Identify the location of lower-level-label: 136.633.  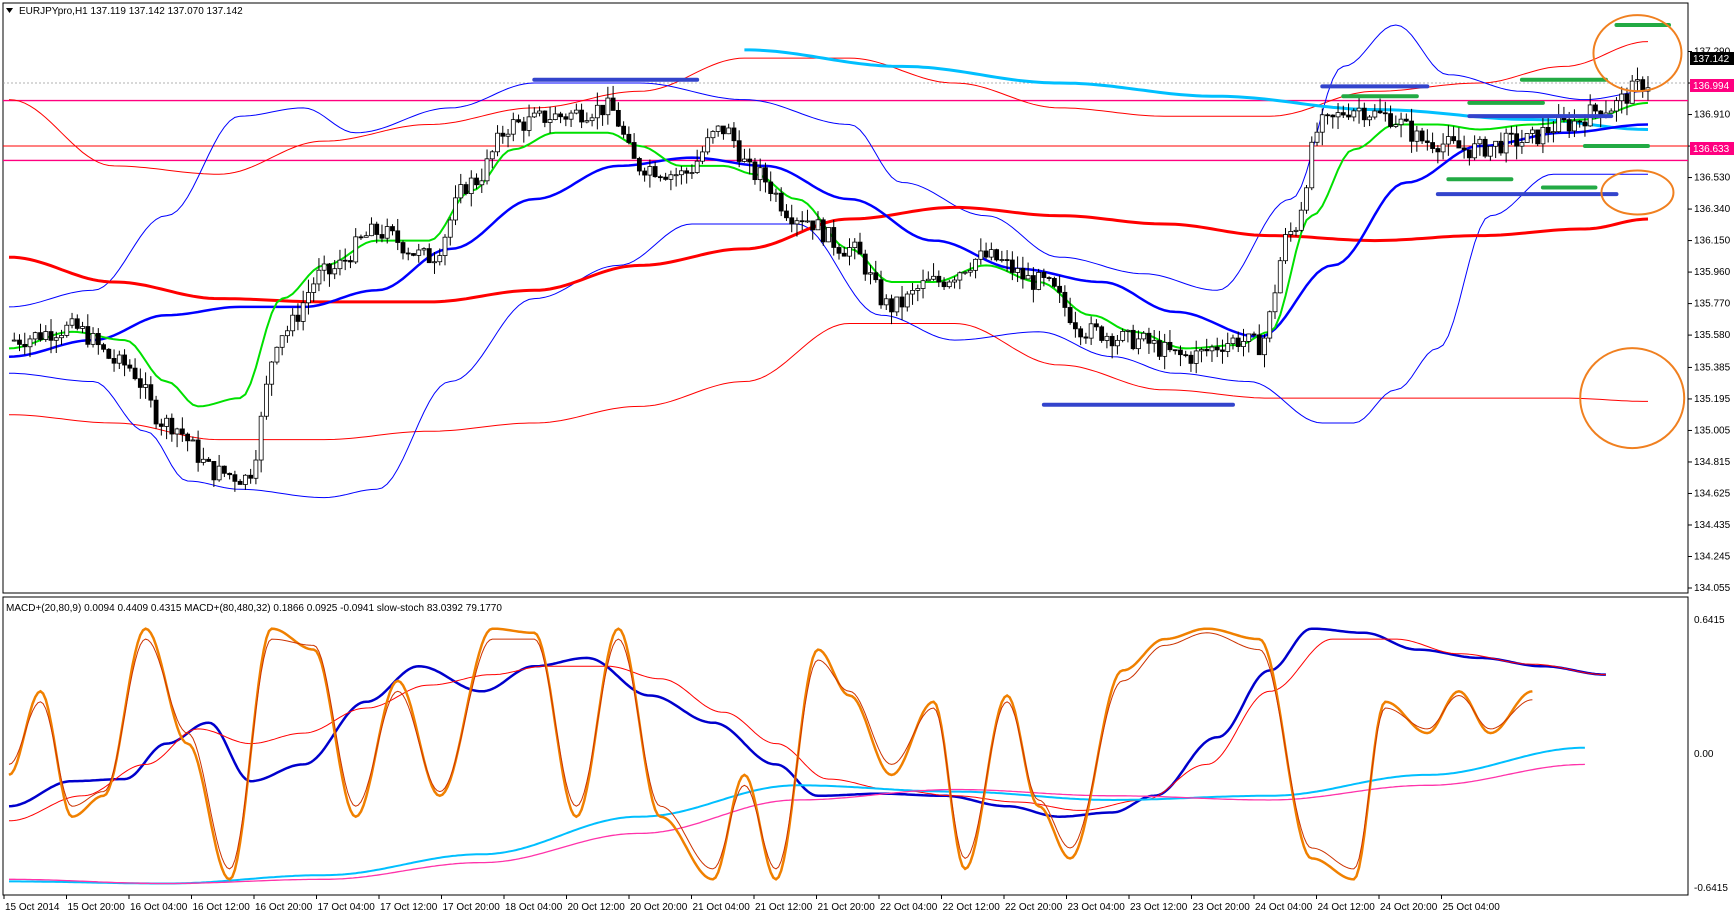
(1711, 149).